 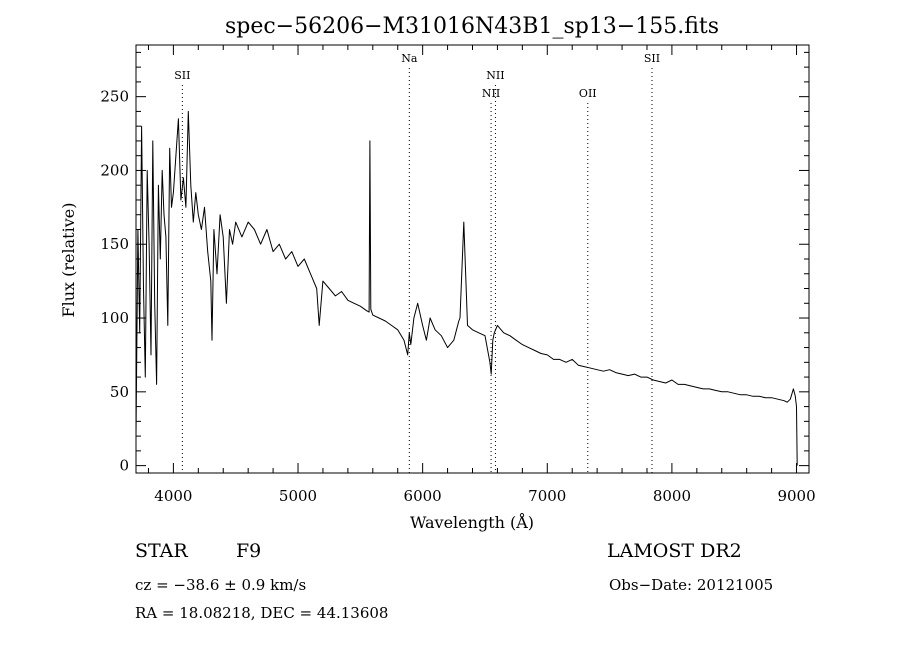 What do you see at coordinates (182, 75) in the screenshot?
I see `line-marker-label-0: SII` at bounding box center [182, 75].